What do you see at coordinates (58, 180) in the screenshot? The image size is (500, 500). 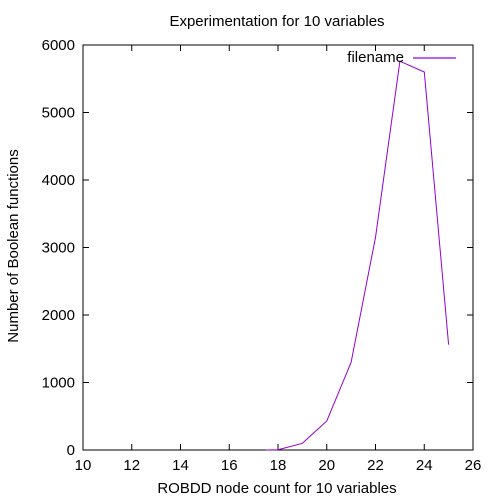 I see `y-tick-label: 4000` at bounding box center [58, 180].